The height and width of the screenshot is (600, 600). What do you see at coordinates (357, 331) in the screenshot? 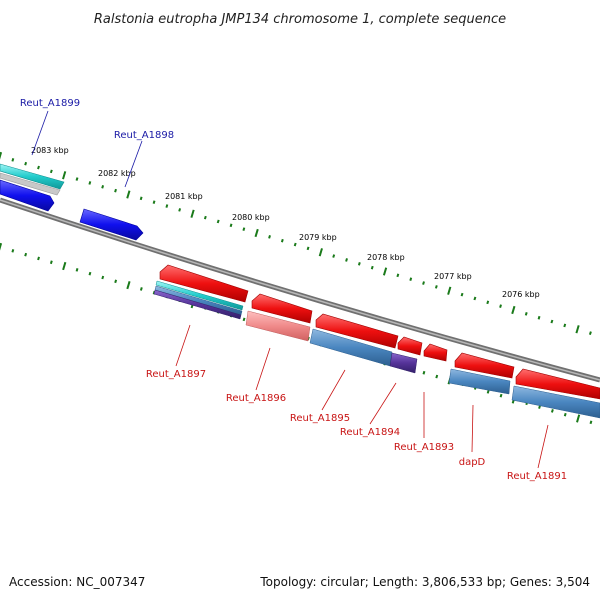
I see `gene-arrow-reut-a1895` at bounding box center [357, 331].